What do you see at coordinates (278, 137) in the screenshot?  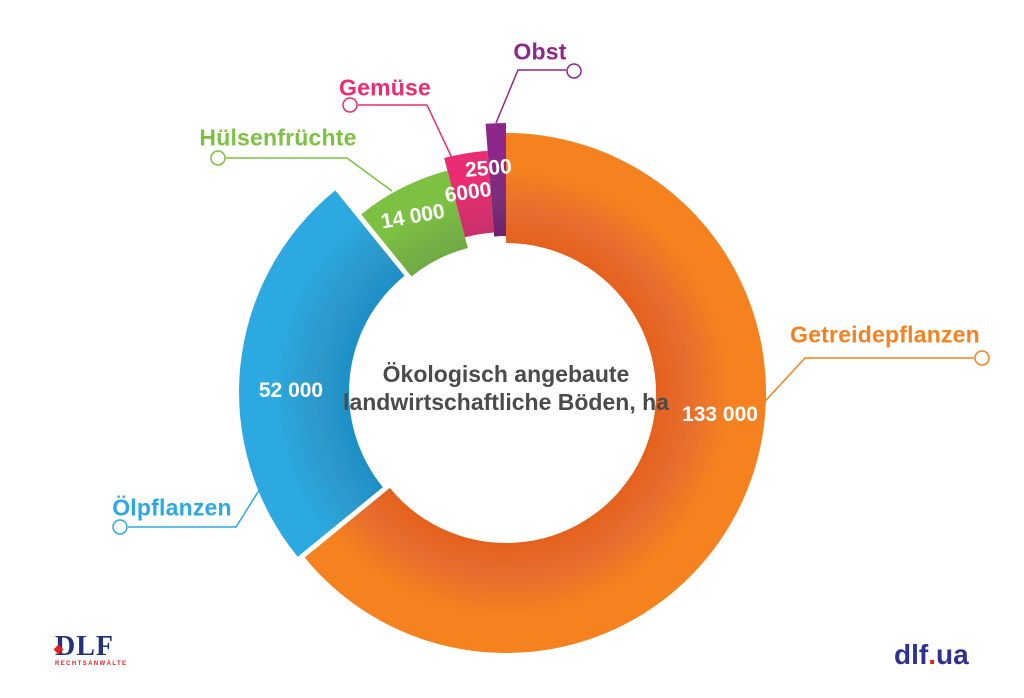 I see `category-label-hu-lsenfru-chte: Hülsenfrüchte` at bounding box center [278, 137].